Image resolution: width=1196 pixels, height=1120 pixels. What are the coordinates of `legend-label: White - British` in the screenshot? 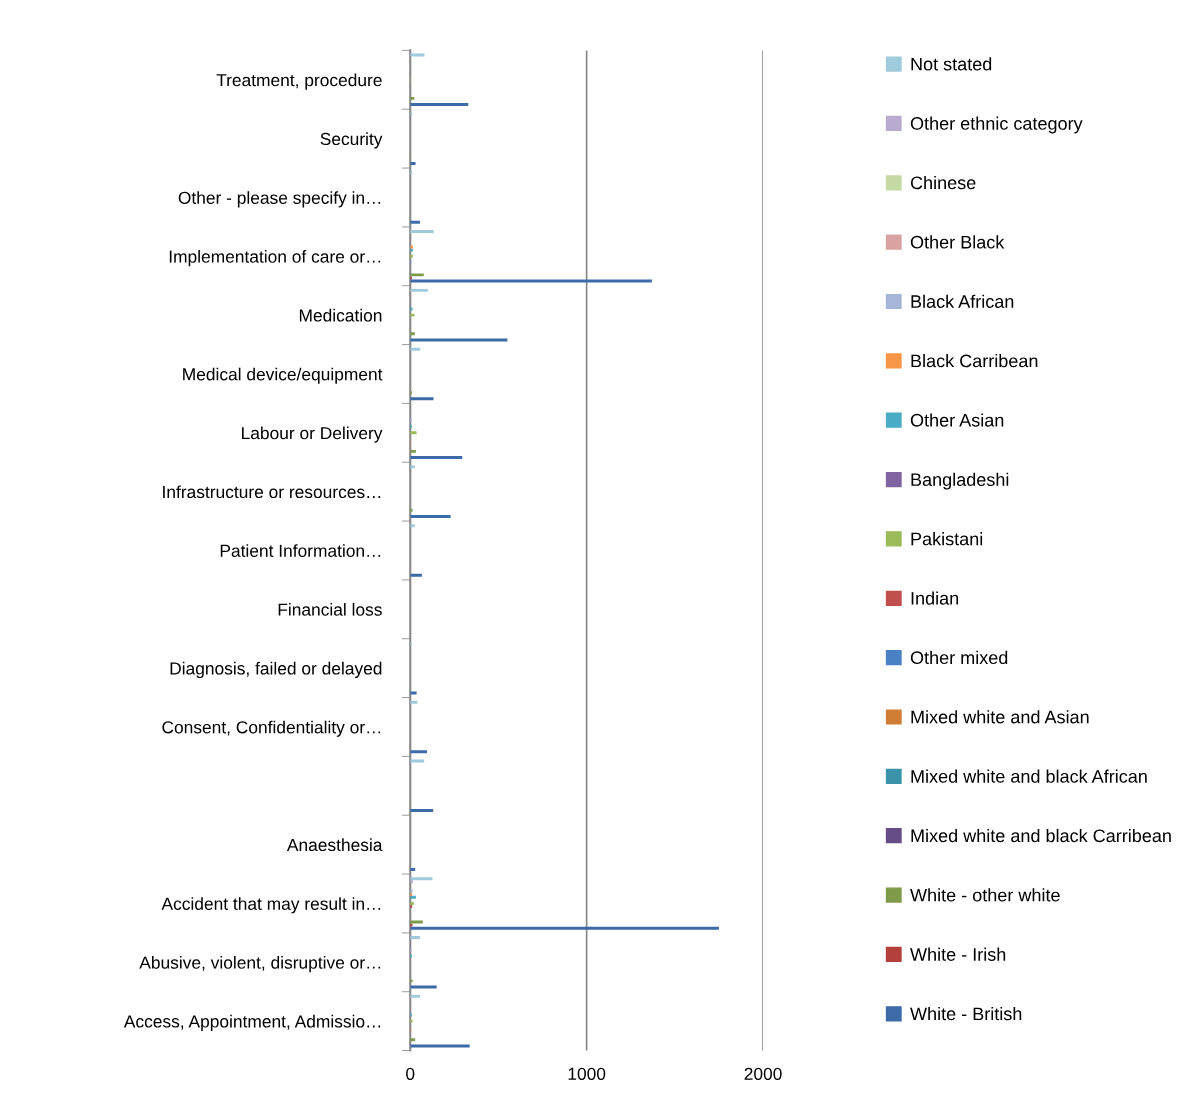 It's located at (966, 1013).